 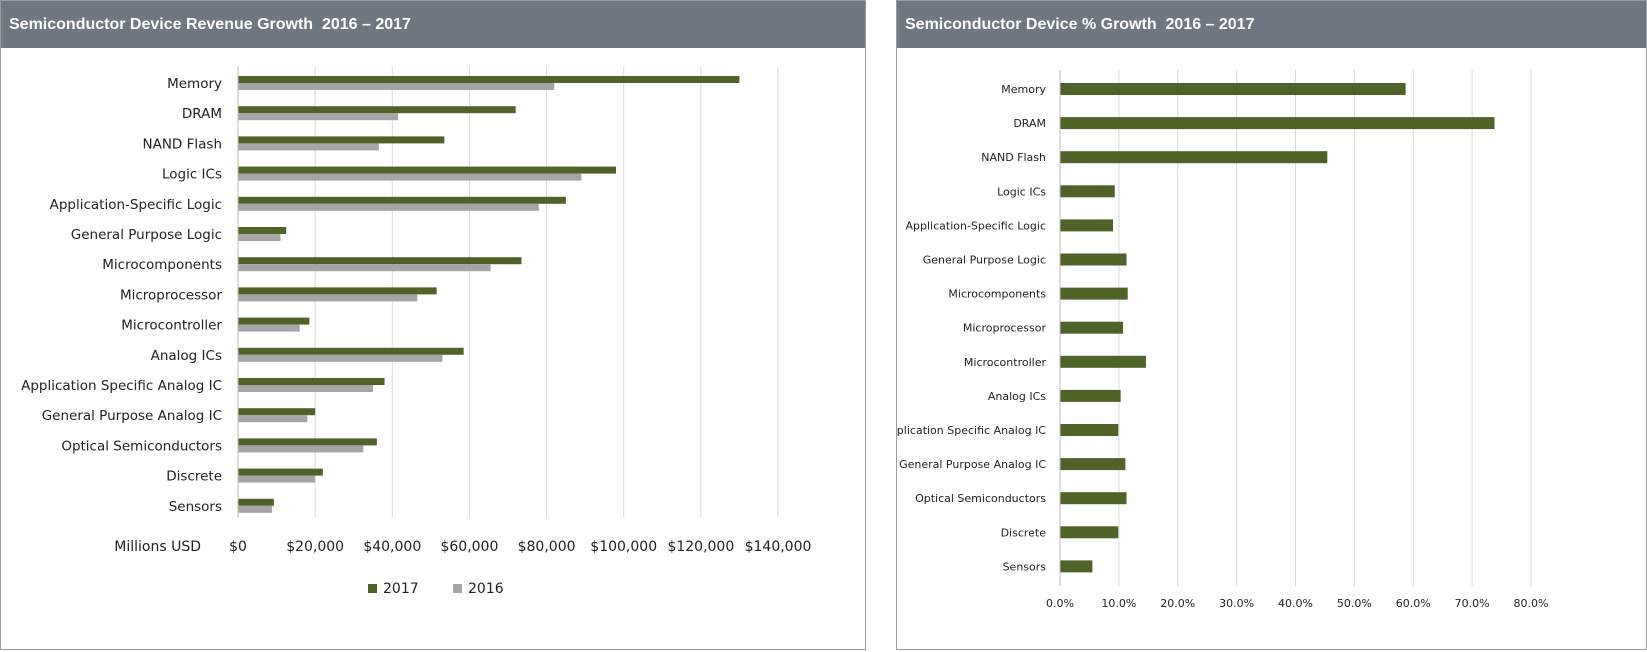 What do you see at coordinates (623, 547) in the screenshot?
I see `x-tick-label: $100,000` at bounding box center [623, 547].